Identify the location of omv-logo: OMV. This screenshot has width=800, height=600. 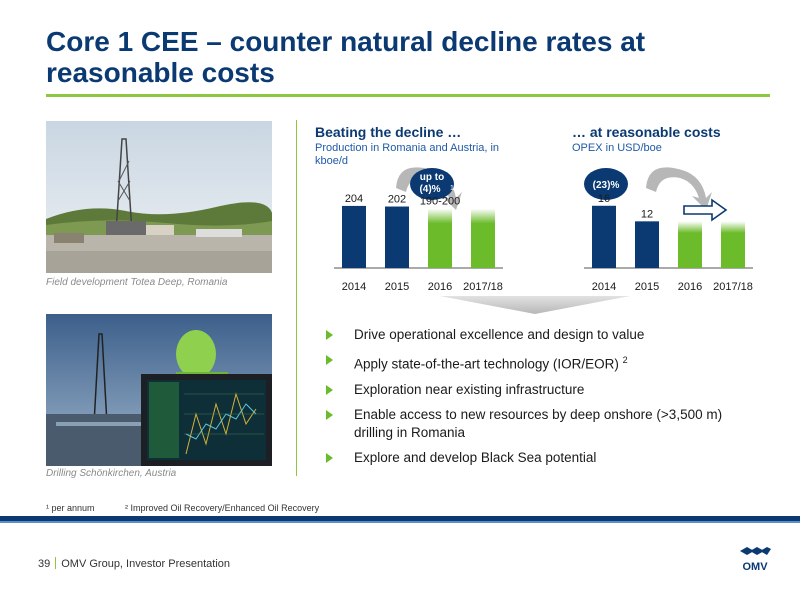
(755, 559).